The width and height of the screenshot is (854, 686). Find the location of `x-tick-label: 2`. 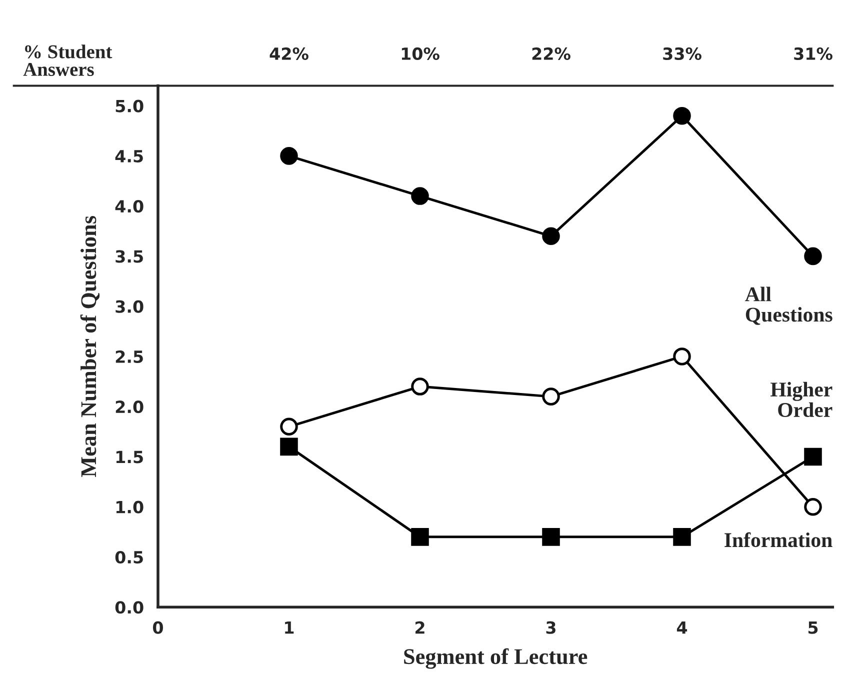

x-tick-label: 2 is located at coordinates (420, 627).